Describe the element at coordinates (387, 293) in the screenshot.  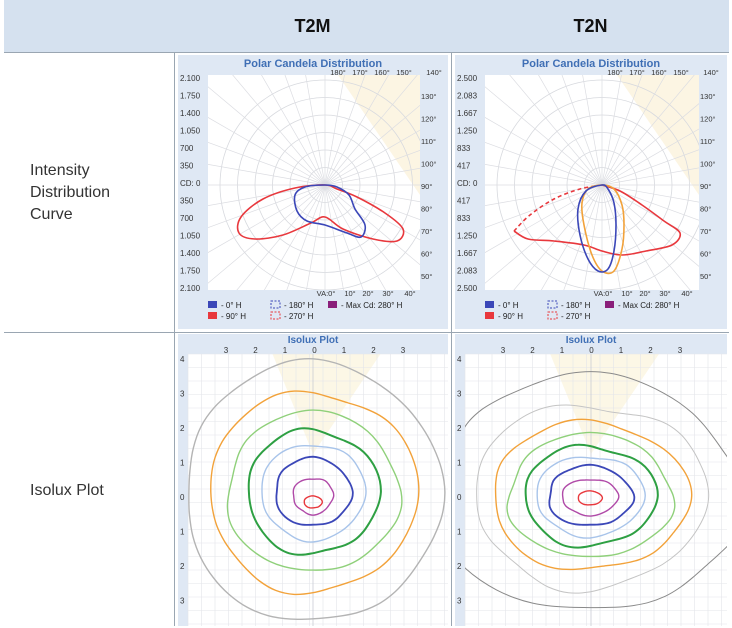
I see `polar-angle-label: 30°` at that location.